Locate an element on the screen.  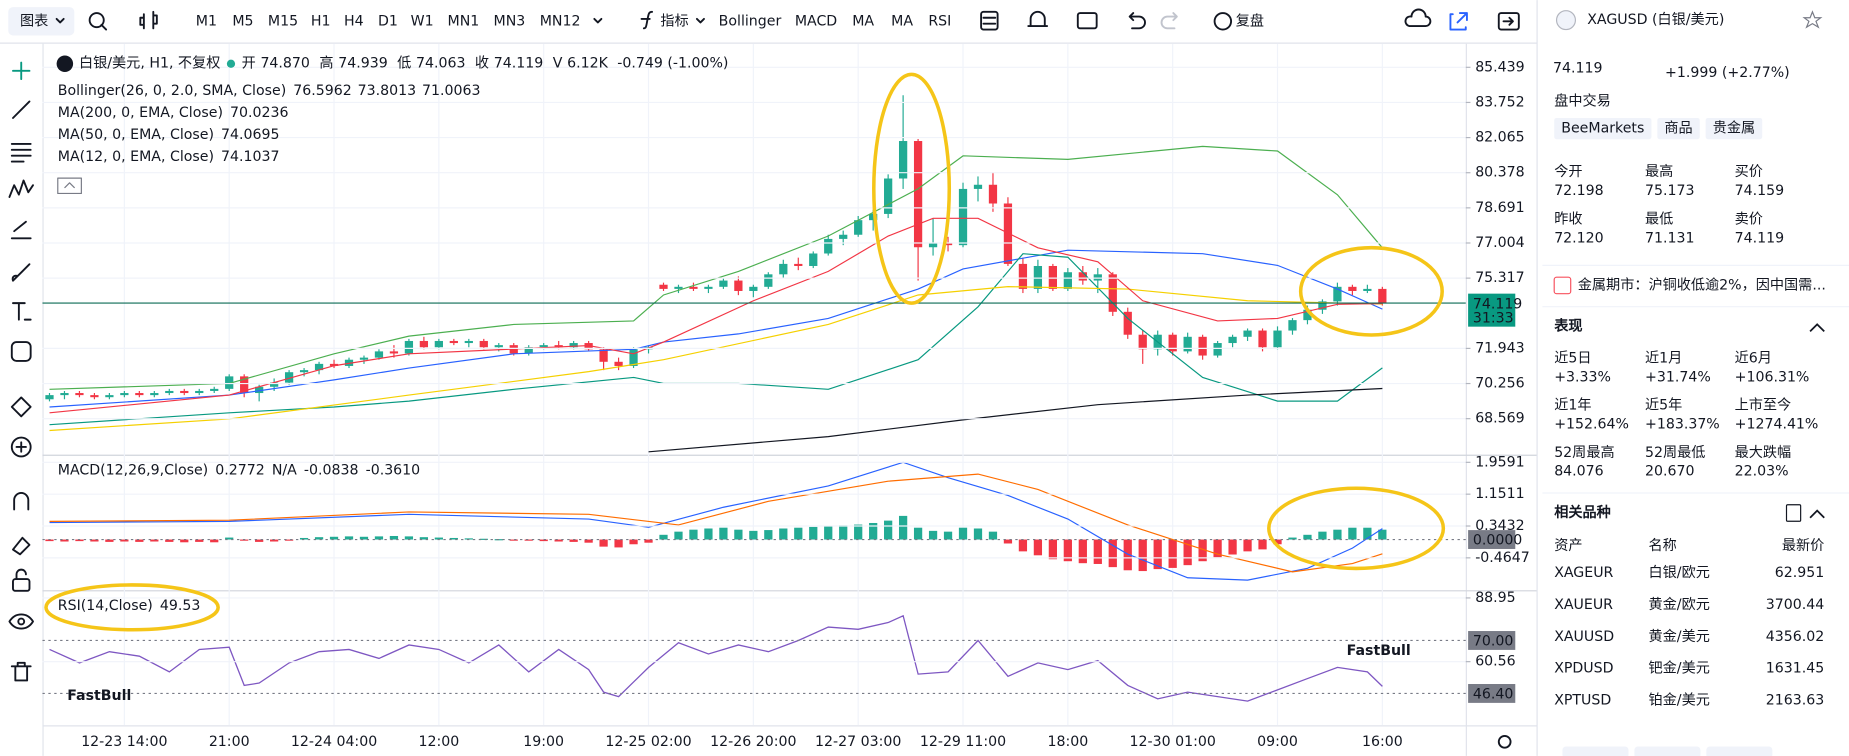
emoji-tool is located at coordinates (21, 351).